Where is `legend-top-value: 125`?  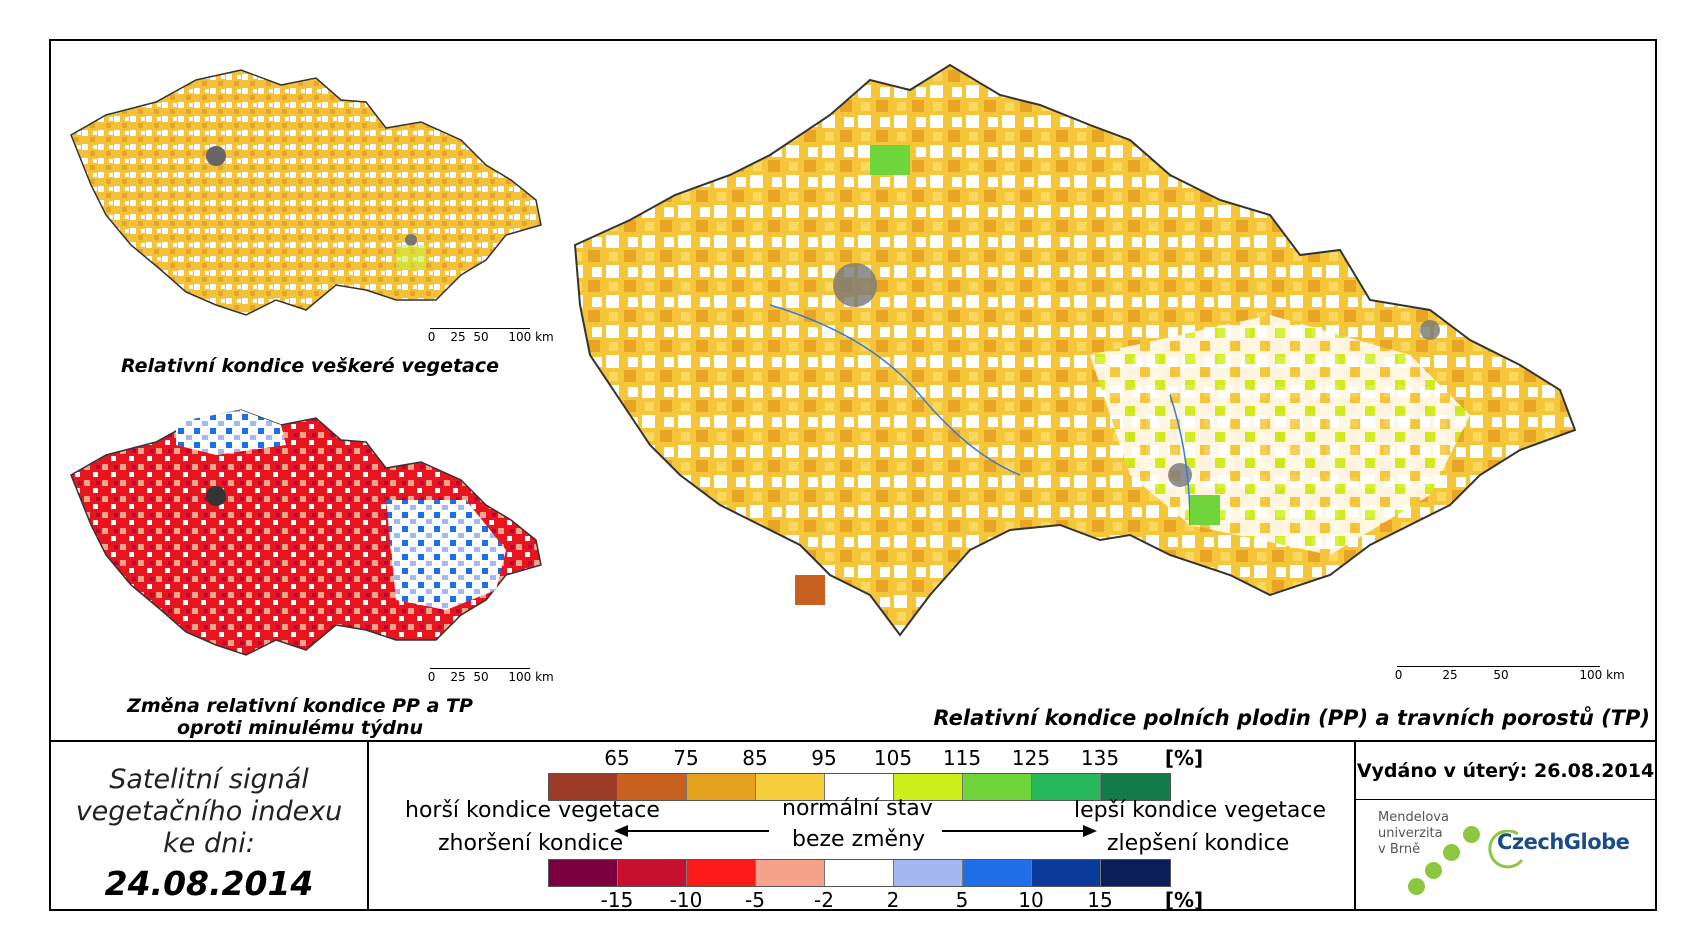
legend-top-value: 125 is located at coordinates (1031, 758).